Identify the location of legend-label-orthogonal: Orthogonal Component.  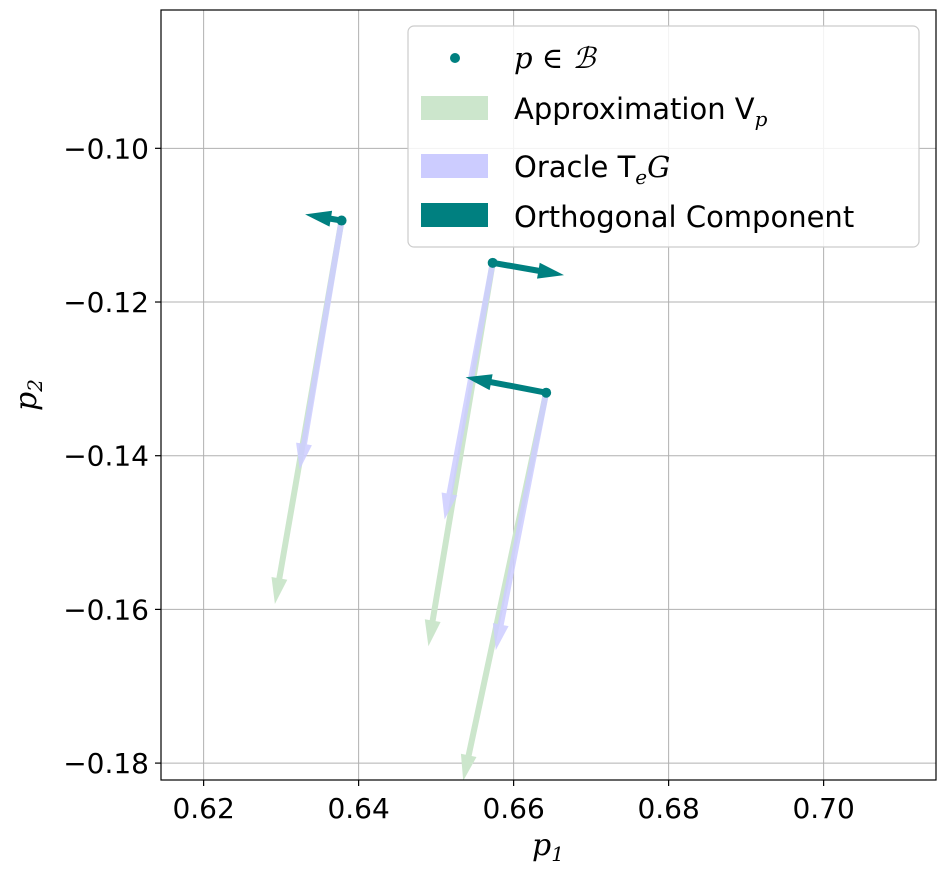
(684, 217).